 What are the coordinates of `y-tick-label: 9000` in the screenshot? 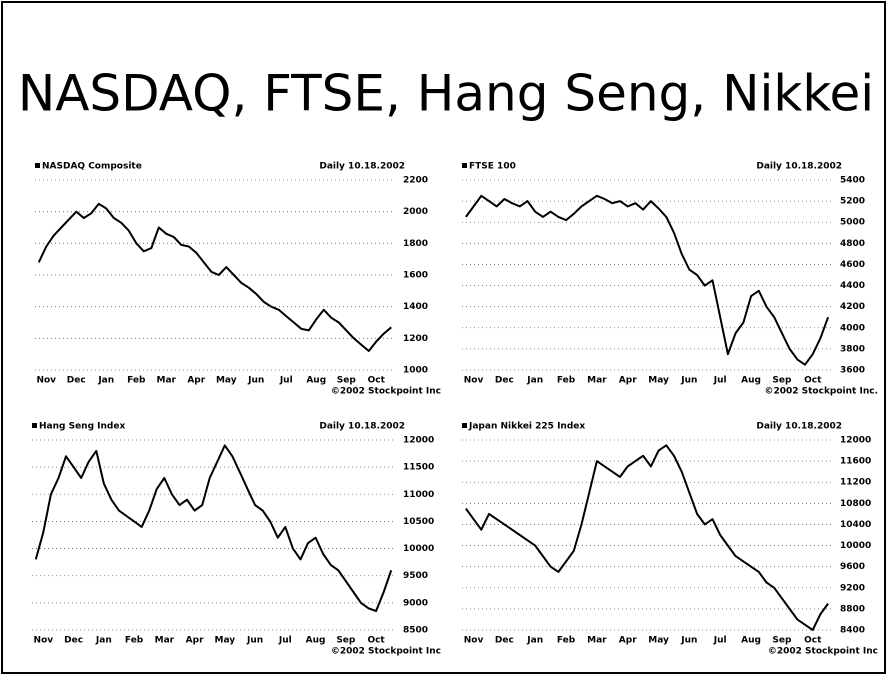 It's located at (415, 603).